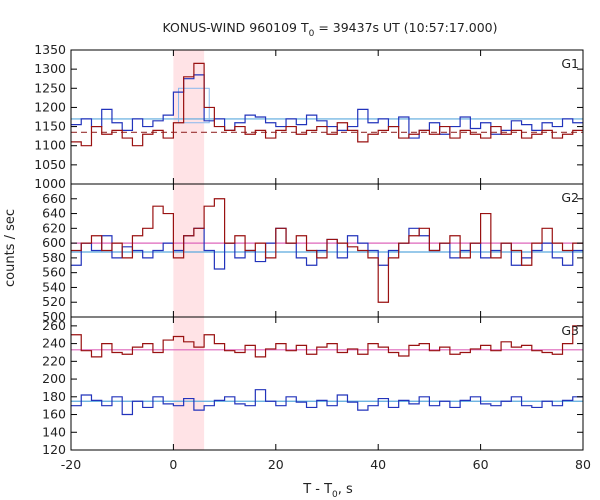 The image size is (600, 500). I want to click on y-tick-label: 660, so click(54, 198).